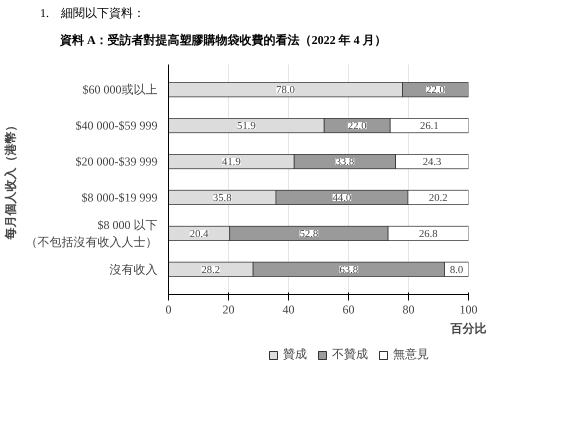  I want to click on legend-label: 無意見, so click(411, 355).